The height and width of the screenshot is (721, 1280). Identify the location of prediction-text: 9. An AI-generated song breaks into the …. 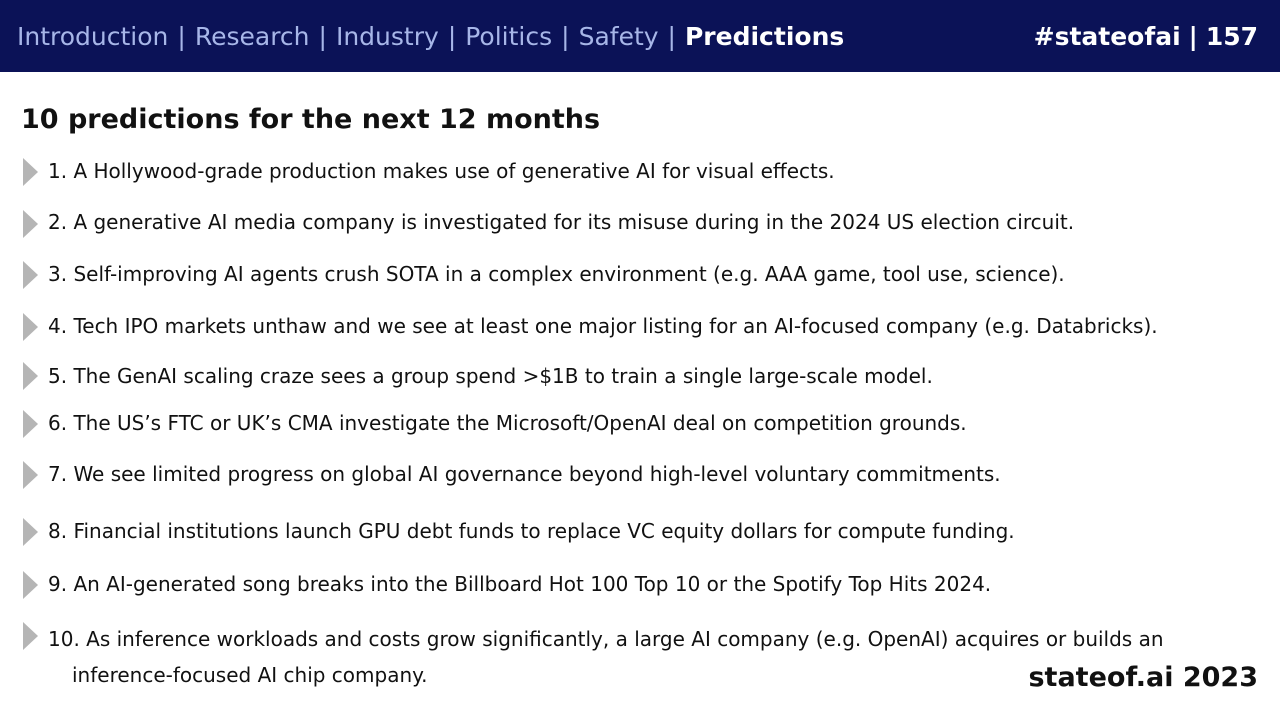
(520, 584).